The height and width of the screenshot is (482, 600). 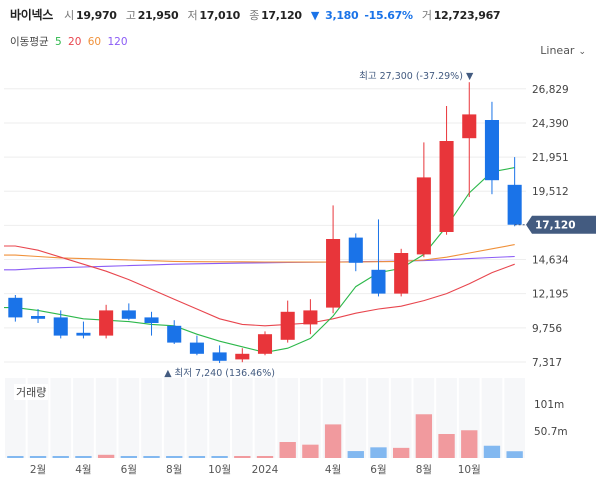 What do you see at coordinates (550, 261) in the screenshot?
I see `price-tick-label: 14,634` at bounding box center [550, 261].